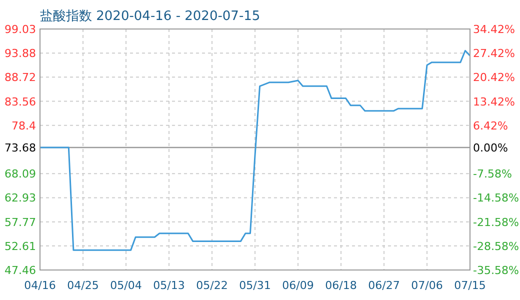 Image resolution: width=520 pixels, height=300 pixels. Describe the element at coordinates (20, 29) in the screenshot. I see `y-tick-label: 99.03` at that location.